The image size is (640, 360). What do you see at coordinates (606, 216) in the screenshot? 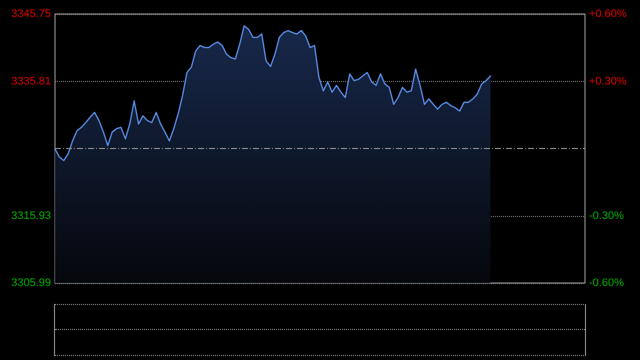
I see `y2-tick-label: -0.30%` at bounding box center [606, 216].